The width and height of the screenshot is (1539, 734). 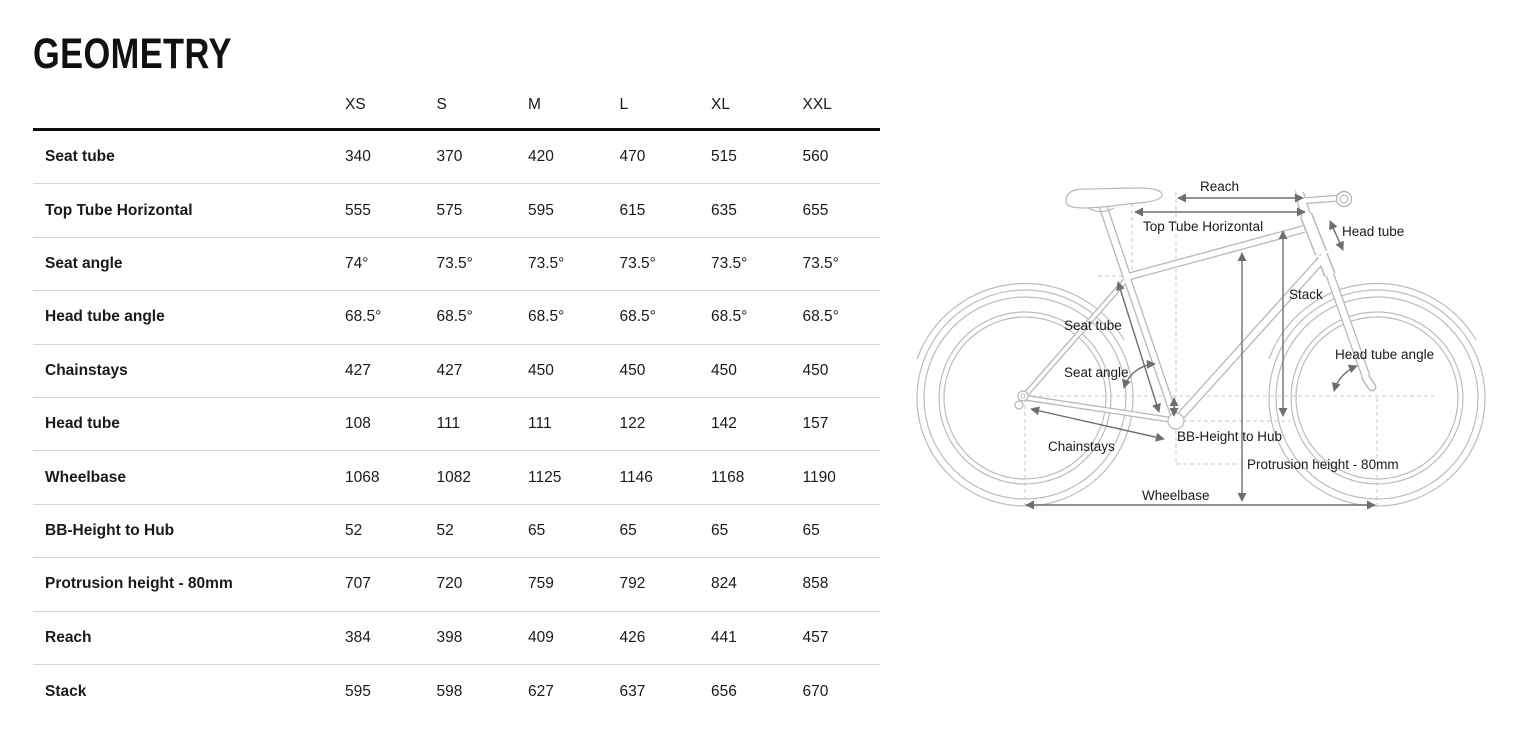 What do you see at coordinates (445, 530) in the screenshot?
I see `cell-value: 52` at bounding box center [445, 530].